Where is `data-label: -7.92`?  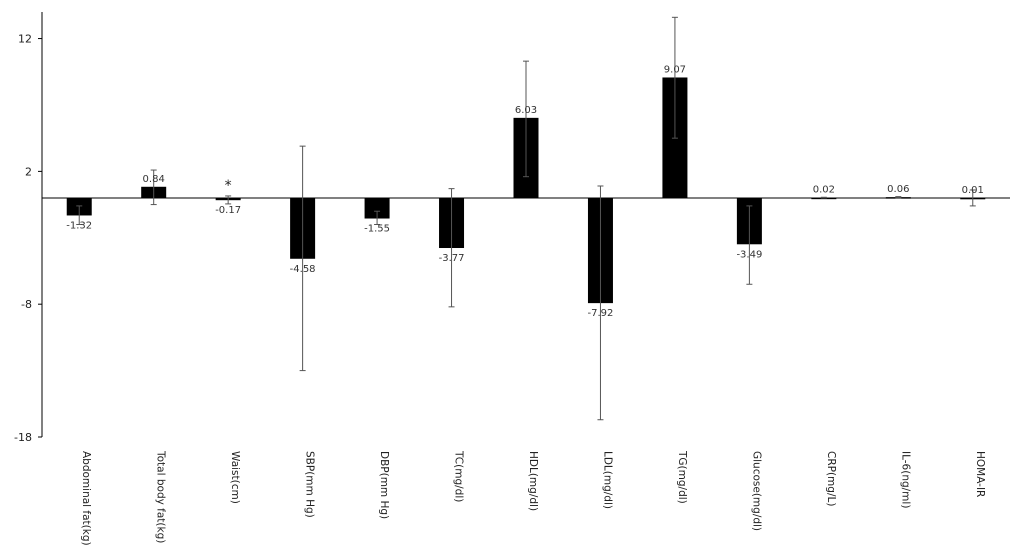 data-label: -7.92 is located at coordinates (601, 313).